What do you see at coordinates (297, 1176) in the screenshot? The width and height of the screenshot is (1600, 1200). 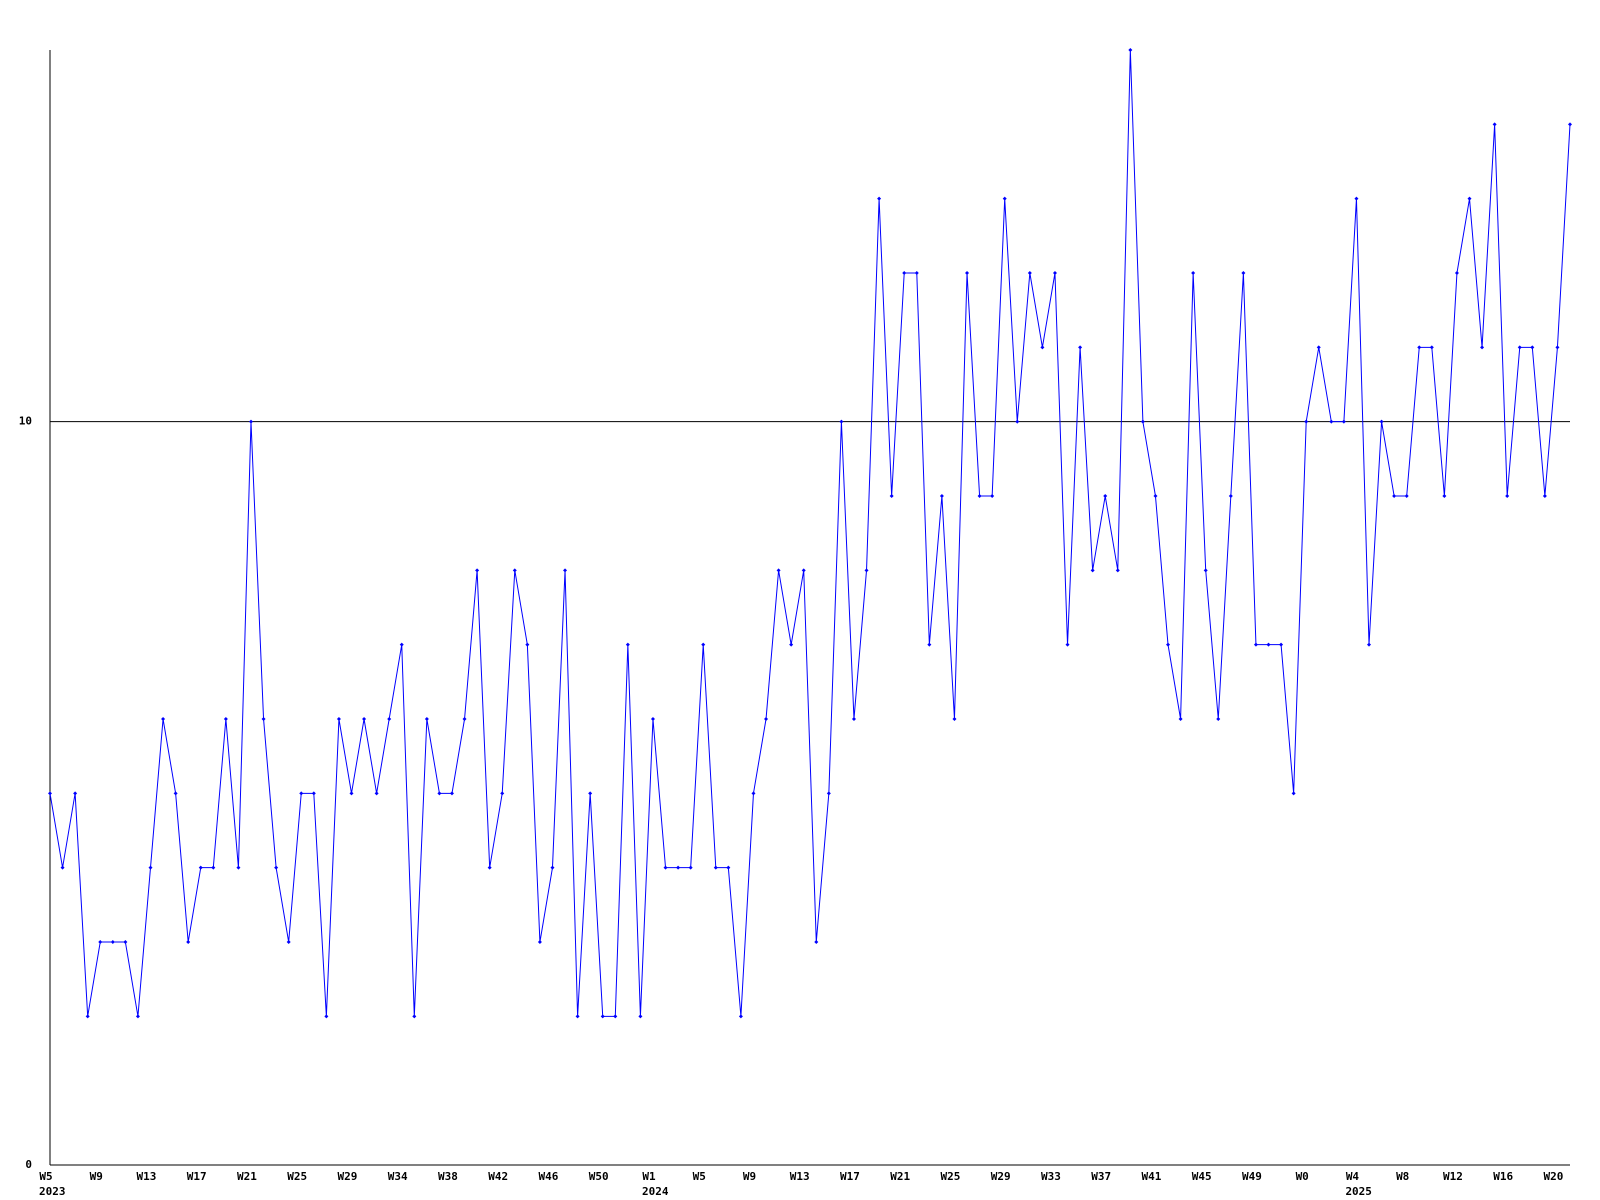 I see `x-tick-label: W25` at bounding box center [297, 1176].